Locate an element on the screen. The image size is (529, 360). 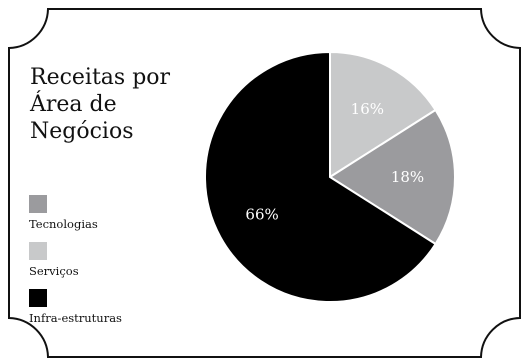
pie-slice-servicos is located at coordinates (383, 114).